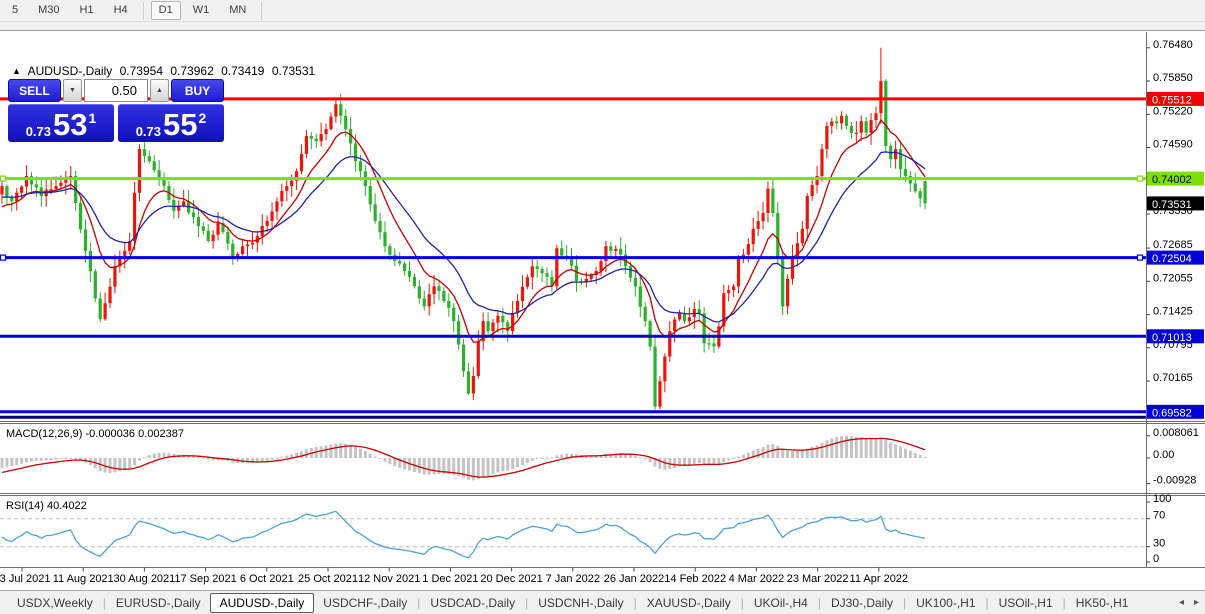 The image size is (1205, 614). Describe the element at coordinates (70, 124) in the screenshot. I see `sell-price-big: 53` at that location.